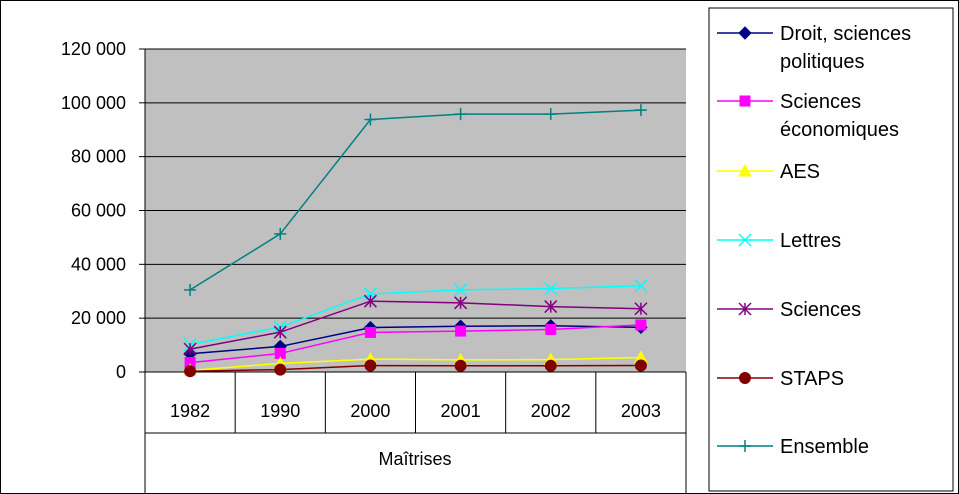  I want to click on legend-item: STAPS, so click(780, 379).